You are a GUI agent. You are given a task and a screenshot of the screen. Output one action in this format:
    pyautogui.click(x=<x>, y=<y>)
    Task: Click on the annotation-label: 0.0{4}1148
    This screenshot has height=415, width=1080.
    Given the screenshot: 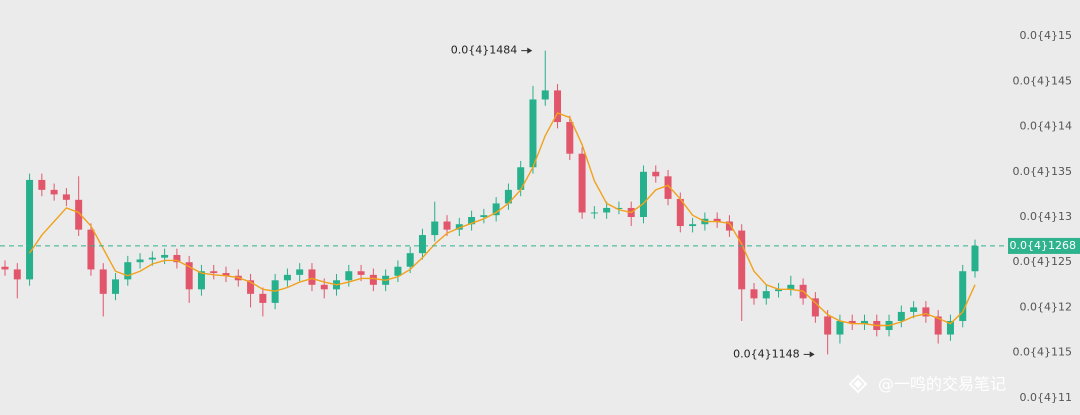 What is the action you would take?
    pyautogui.click(x=766, y=353)
    